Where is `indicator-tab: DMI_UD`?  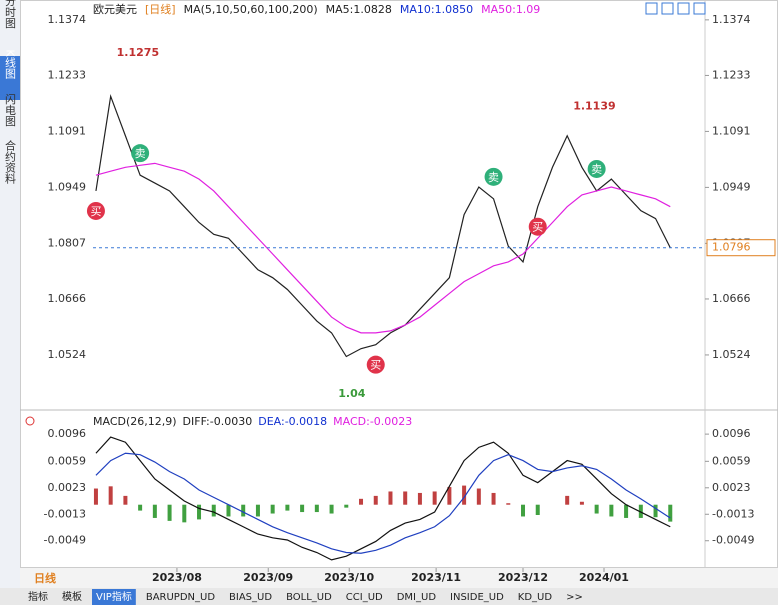 indicator-tab: DMI_UD is located at coordinates (417, 597).